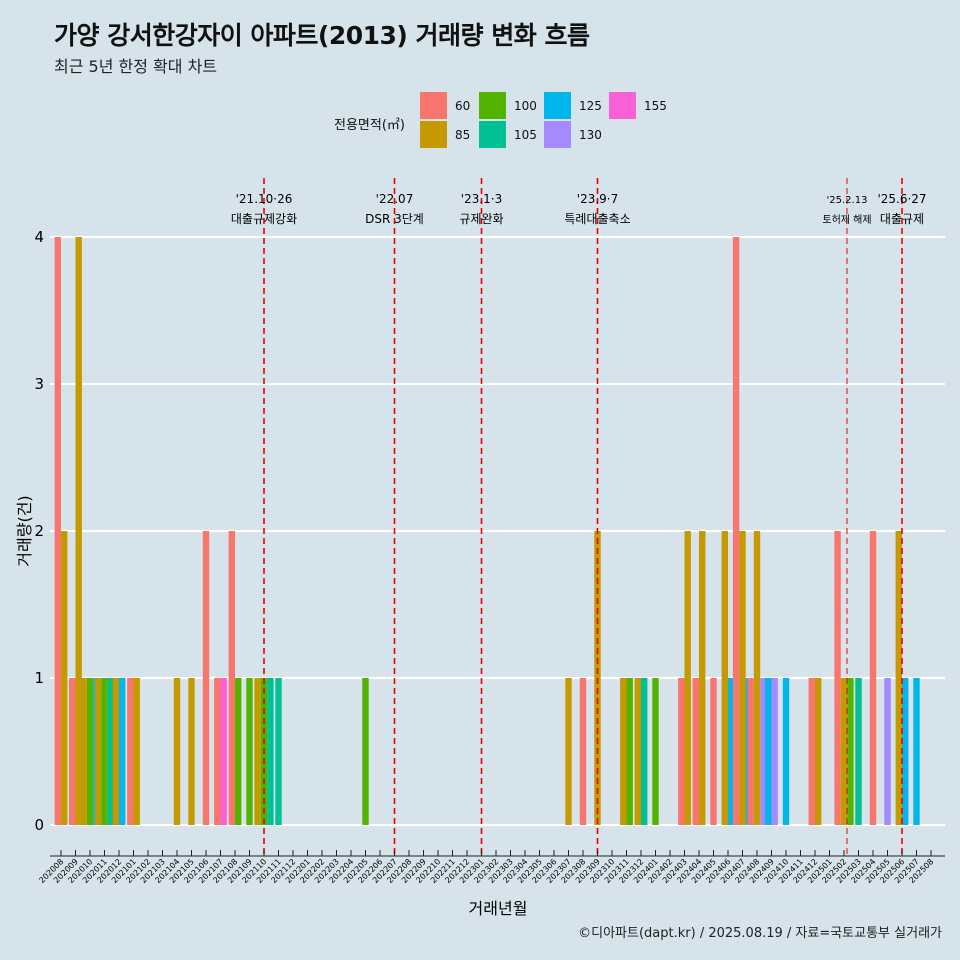  I want to click on event-name-label: 규제완화, so click(481, 219).